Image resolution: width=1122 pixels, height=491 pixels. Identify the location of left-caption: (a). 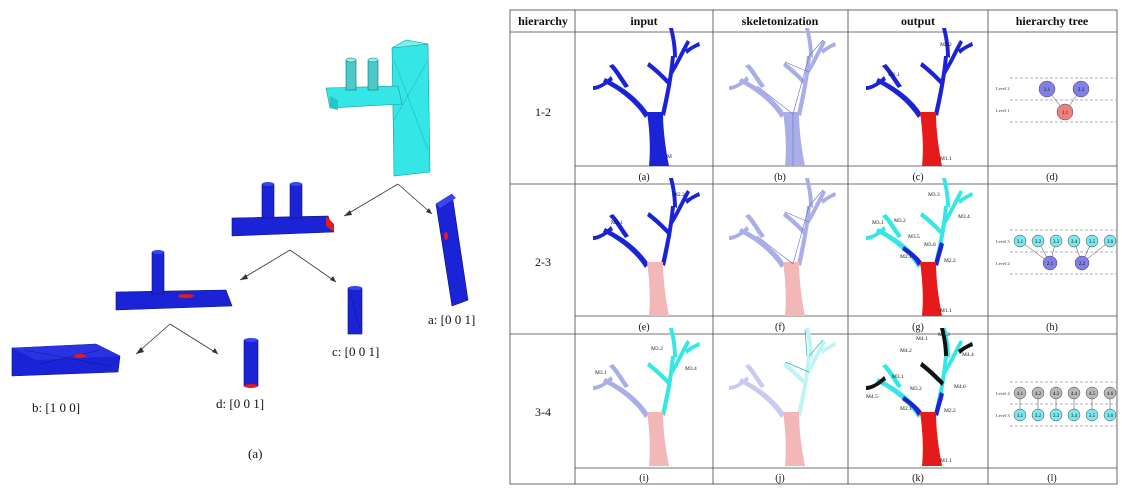
(255, 453).